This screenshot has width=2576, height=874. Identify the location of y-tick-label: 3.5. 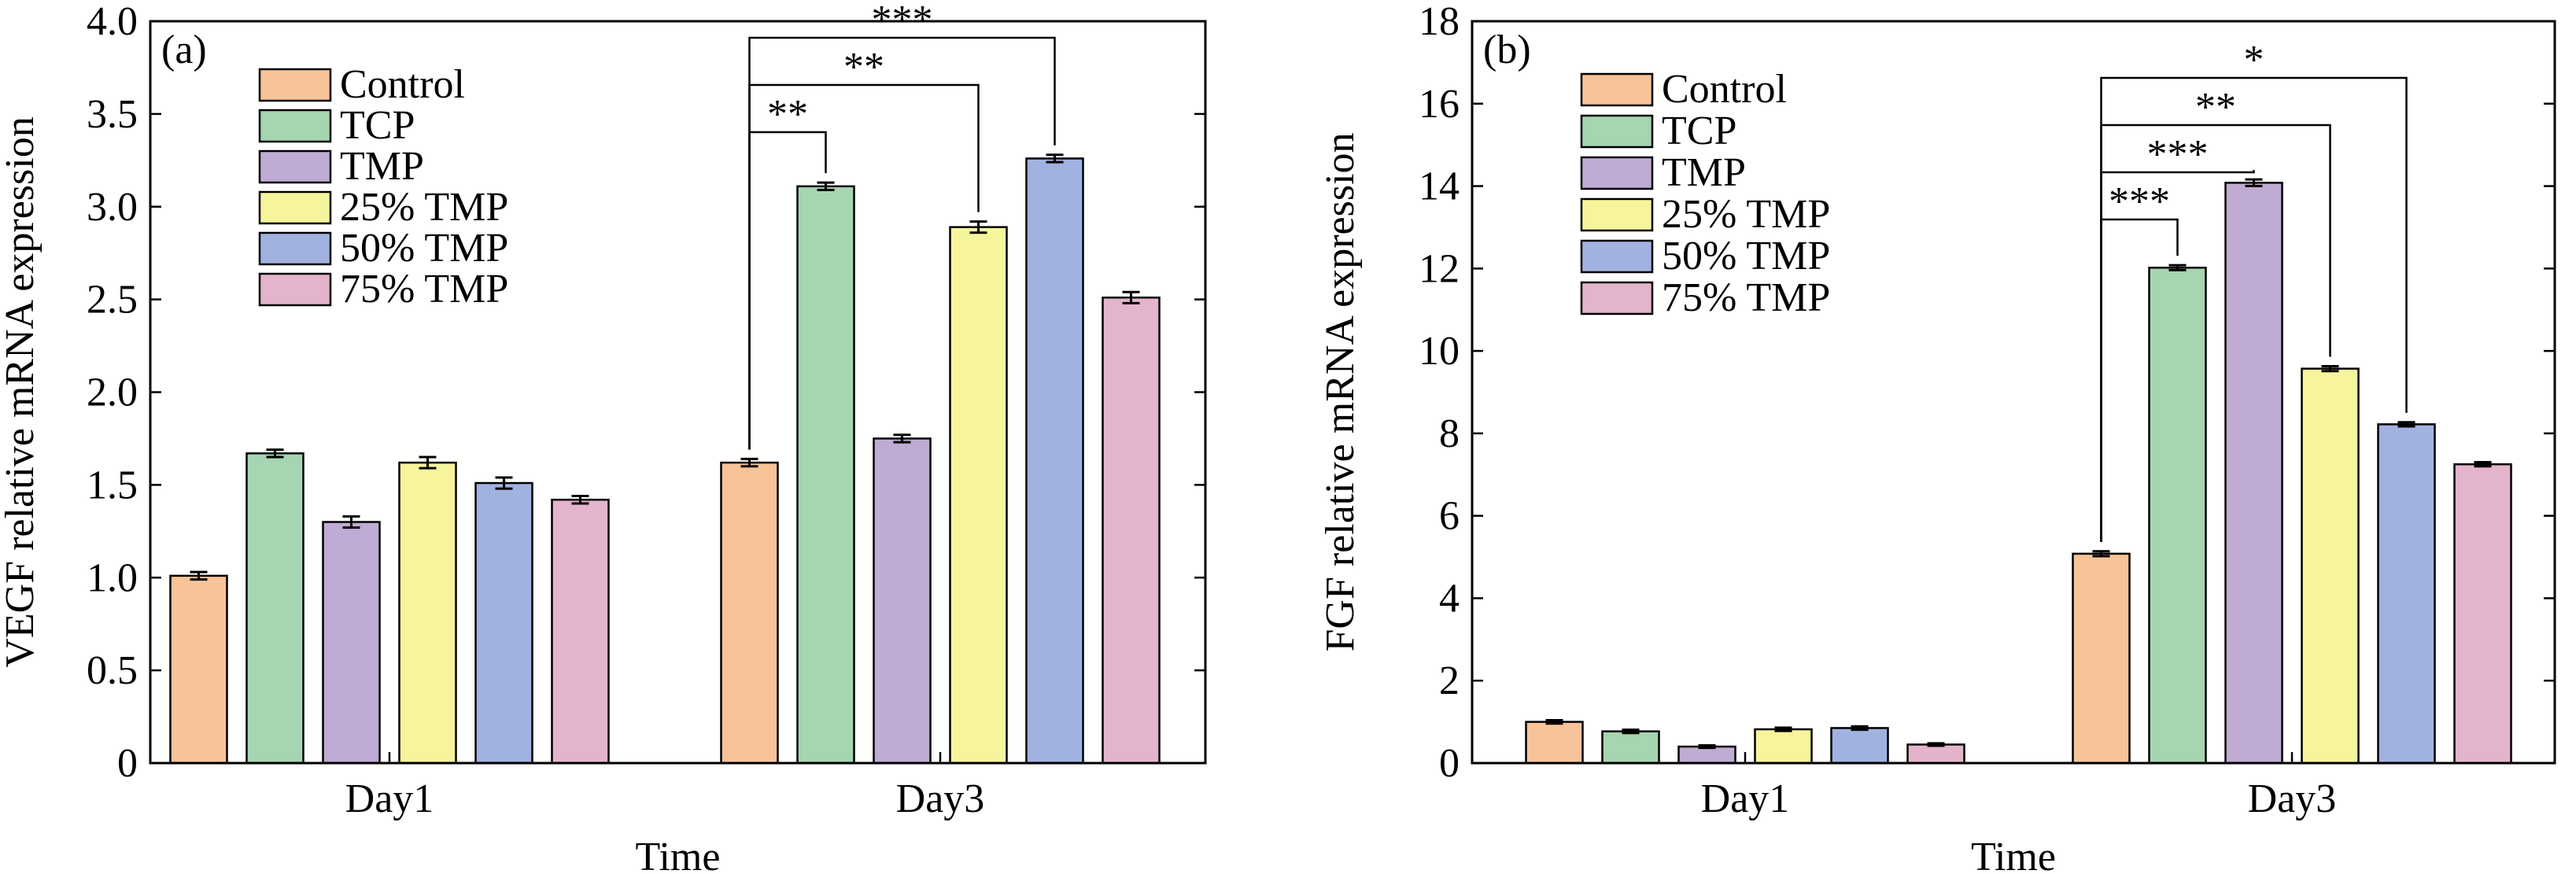
(112, 114).